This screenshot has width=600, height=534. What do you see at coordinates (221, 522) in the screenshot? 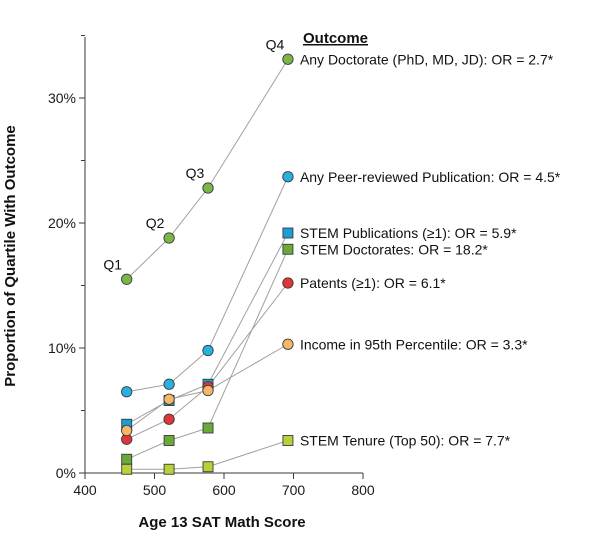
I see `x-axis-title: Age 13 SAT Math Score` at bounding box center [221, 522].